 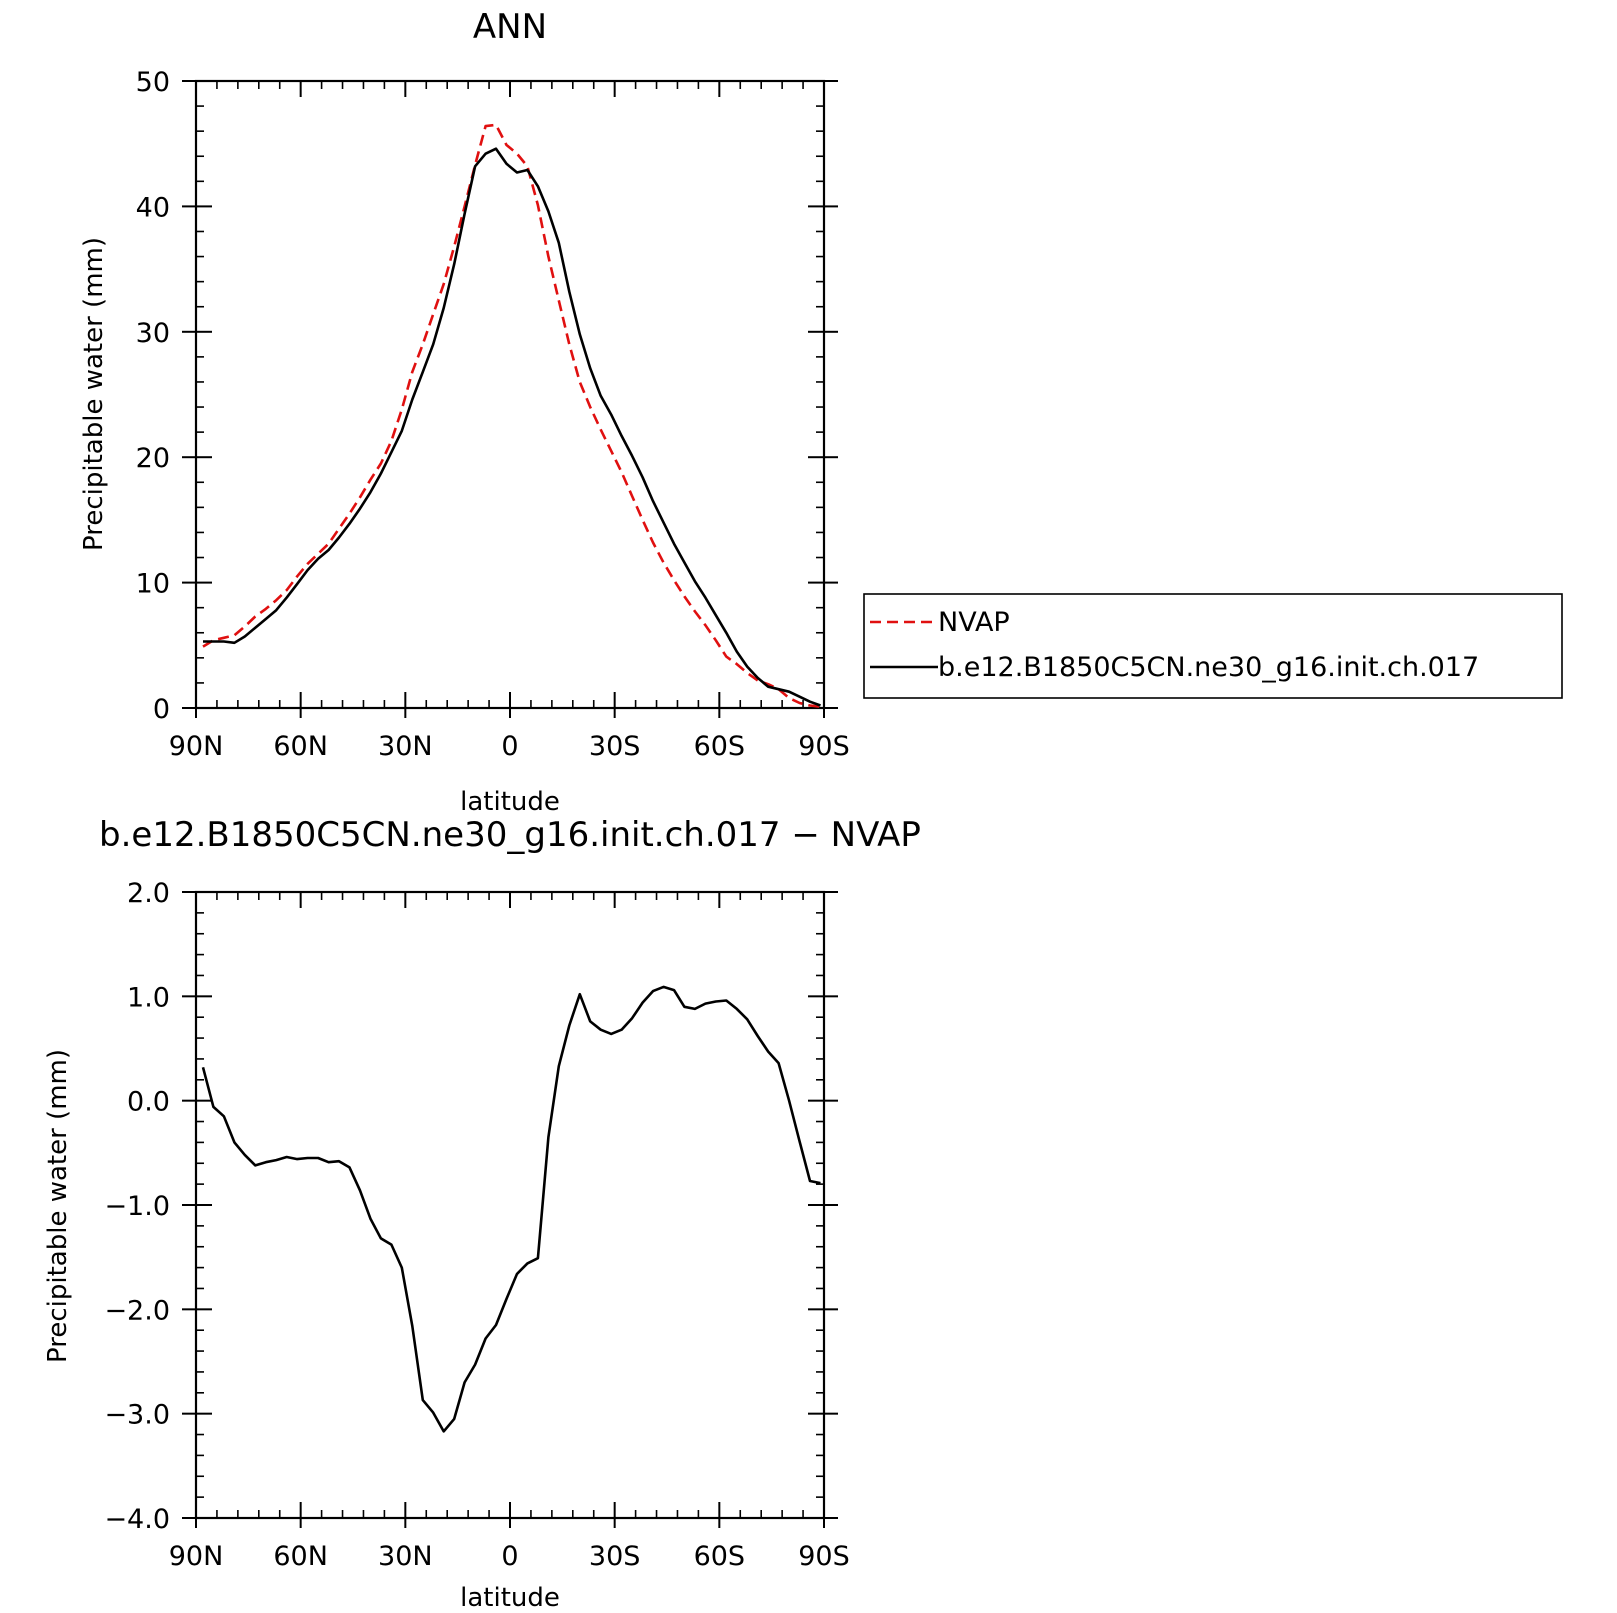 I want to click on top-x-tick-label: 60S, so click(x=720, y=746).